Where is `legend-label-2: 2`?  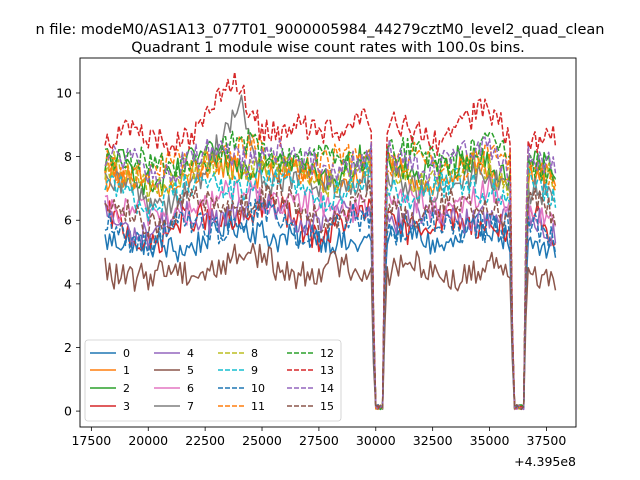 legend-label-2: 2 is located at coordinates (126, 388).